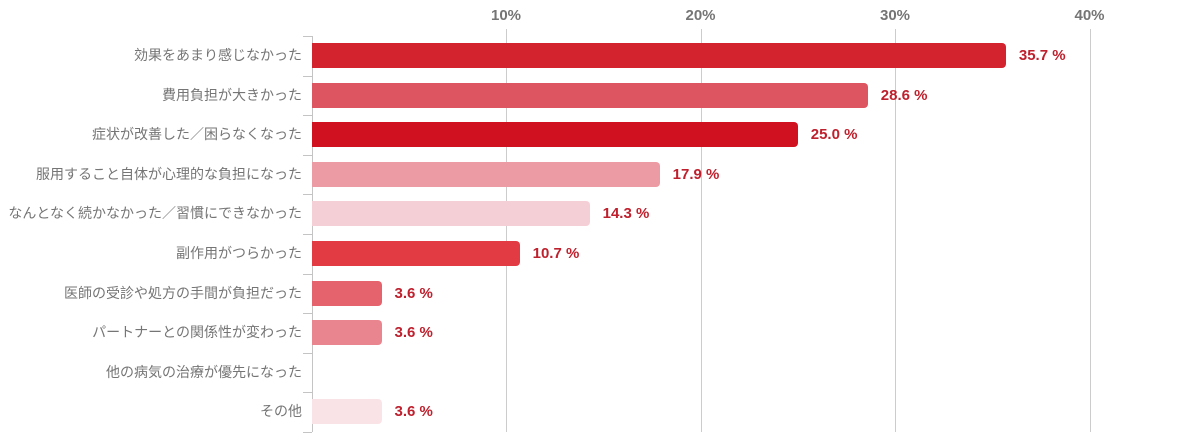 This screenshot has width=1188, height=445. Describe the element at coordinates (700, 15) in the screenshot. I see `x-axis-tick-label: 20%` at that location.